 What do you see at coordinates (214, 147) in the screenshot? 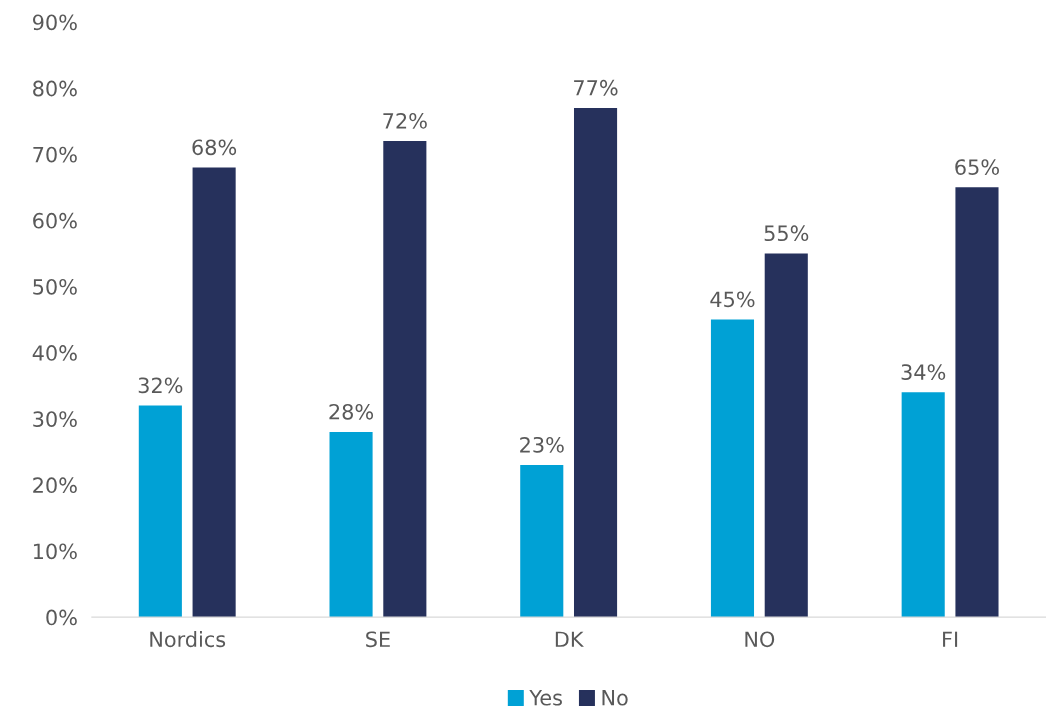
I see `data-label: 68%` at bounding box center [214, 147].